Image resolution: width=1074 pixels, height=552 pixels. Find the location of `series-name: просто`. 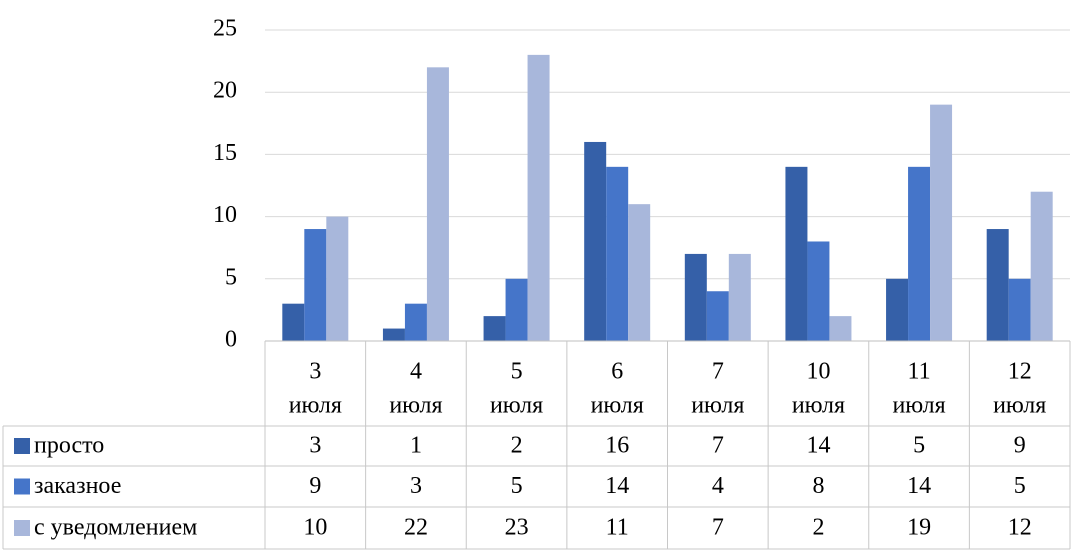

series-name: просто is located at coordinates (69, 446).